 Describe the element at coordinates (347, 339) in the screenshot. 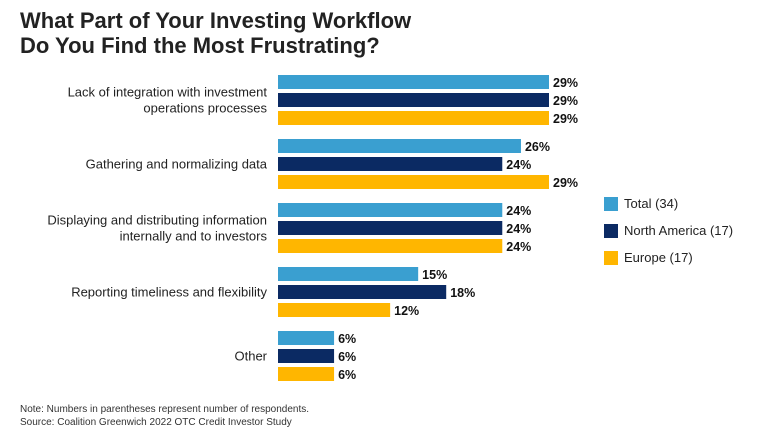

I see `value-label-other-total-34: 6%` at that location.